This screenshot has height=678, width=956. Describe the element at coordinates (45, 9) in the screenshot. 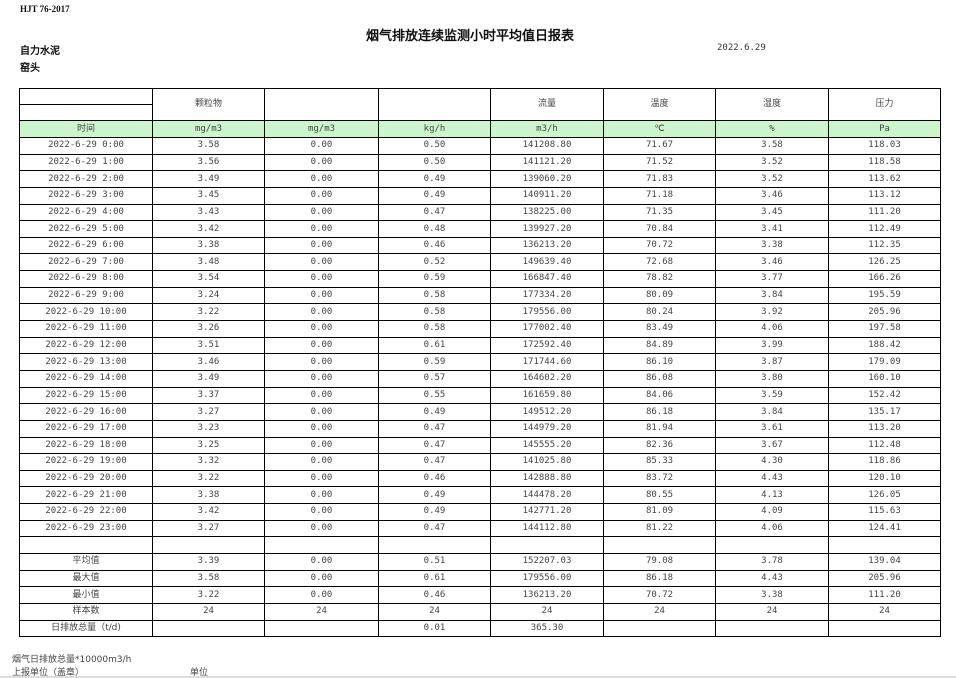

I see `standard-code: HJT 76-2017` at that location.